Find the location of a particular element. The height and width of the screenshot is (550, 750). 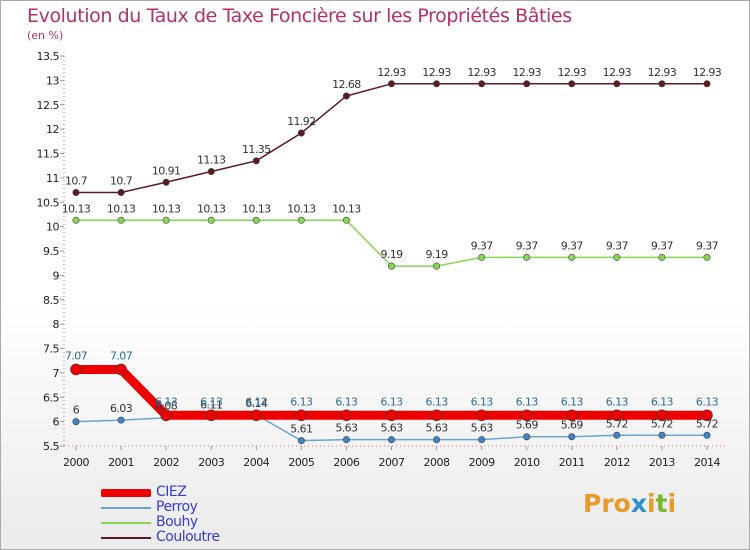

legend-item-ciez: CIEZ is located at coordinates (201, 492).